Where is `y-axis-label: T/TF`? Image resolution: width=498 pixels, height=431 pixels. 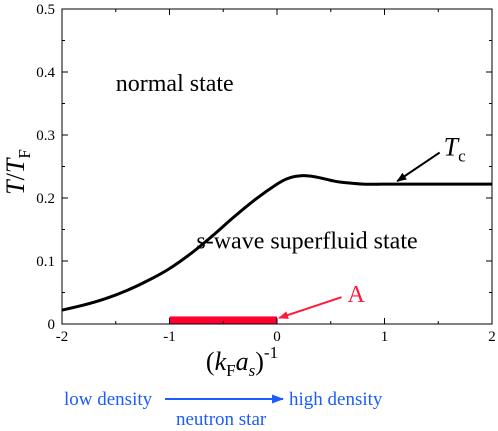 y-axis-label: T/TF is located at coordinates (17, 172).